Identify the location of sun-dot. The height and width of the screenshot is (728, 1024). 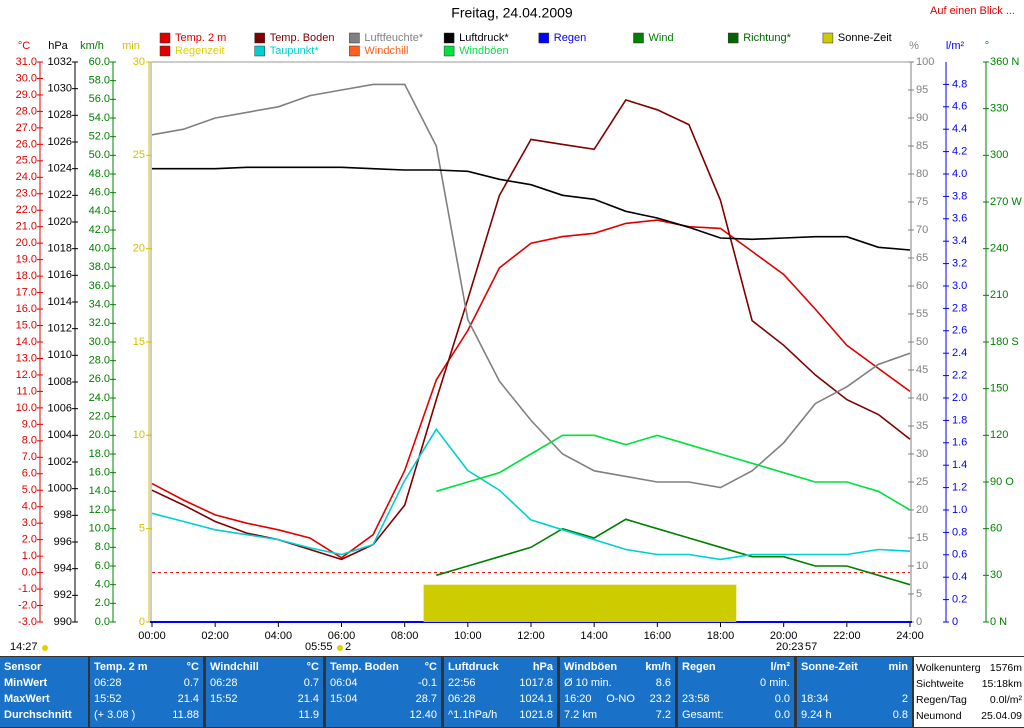
(45, 648).